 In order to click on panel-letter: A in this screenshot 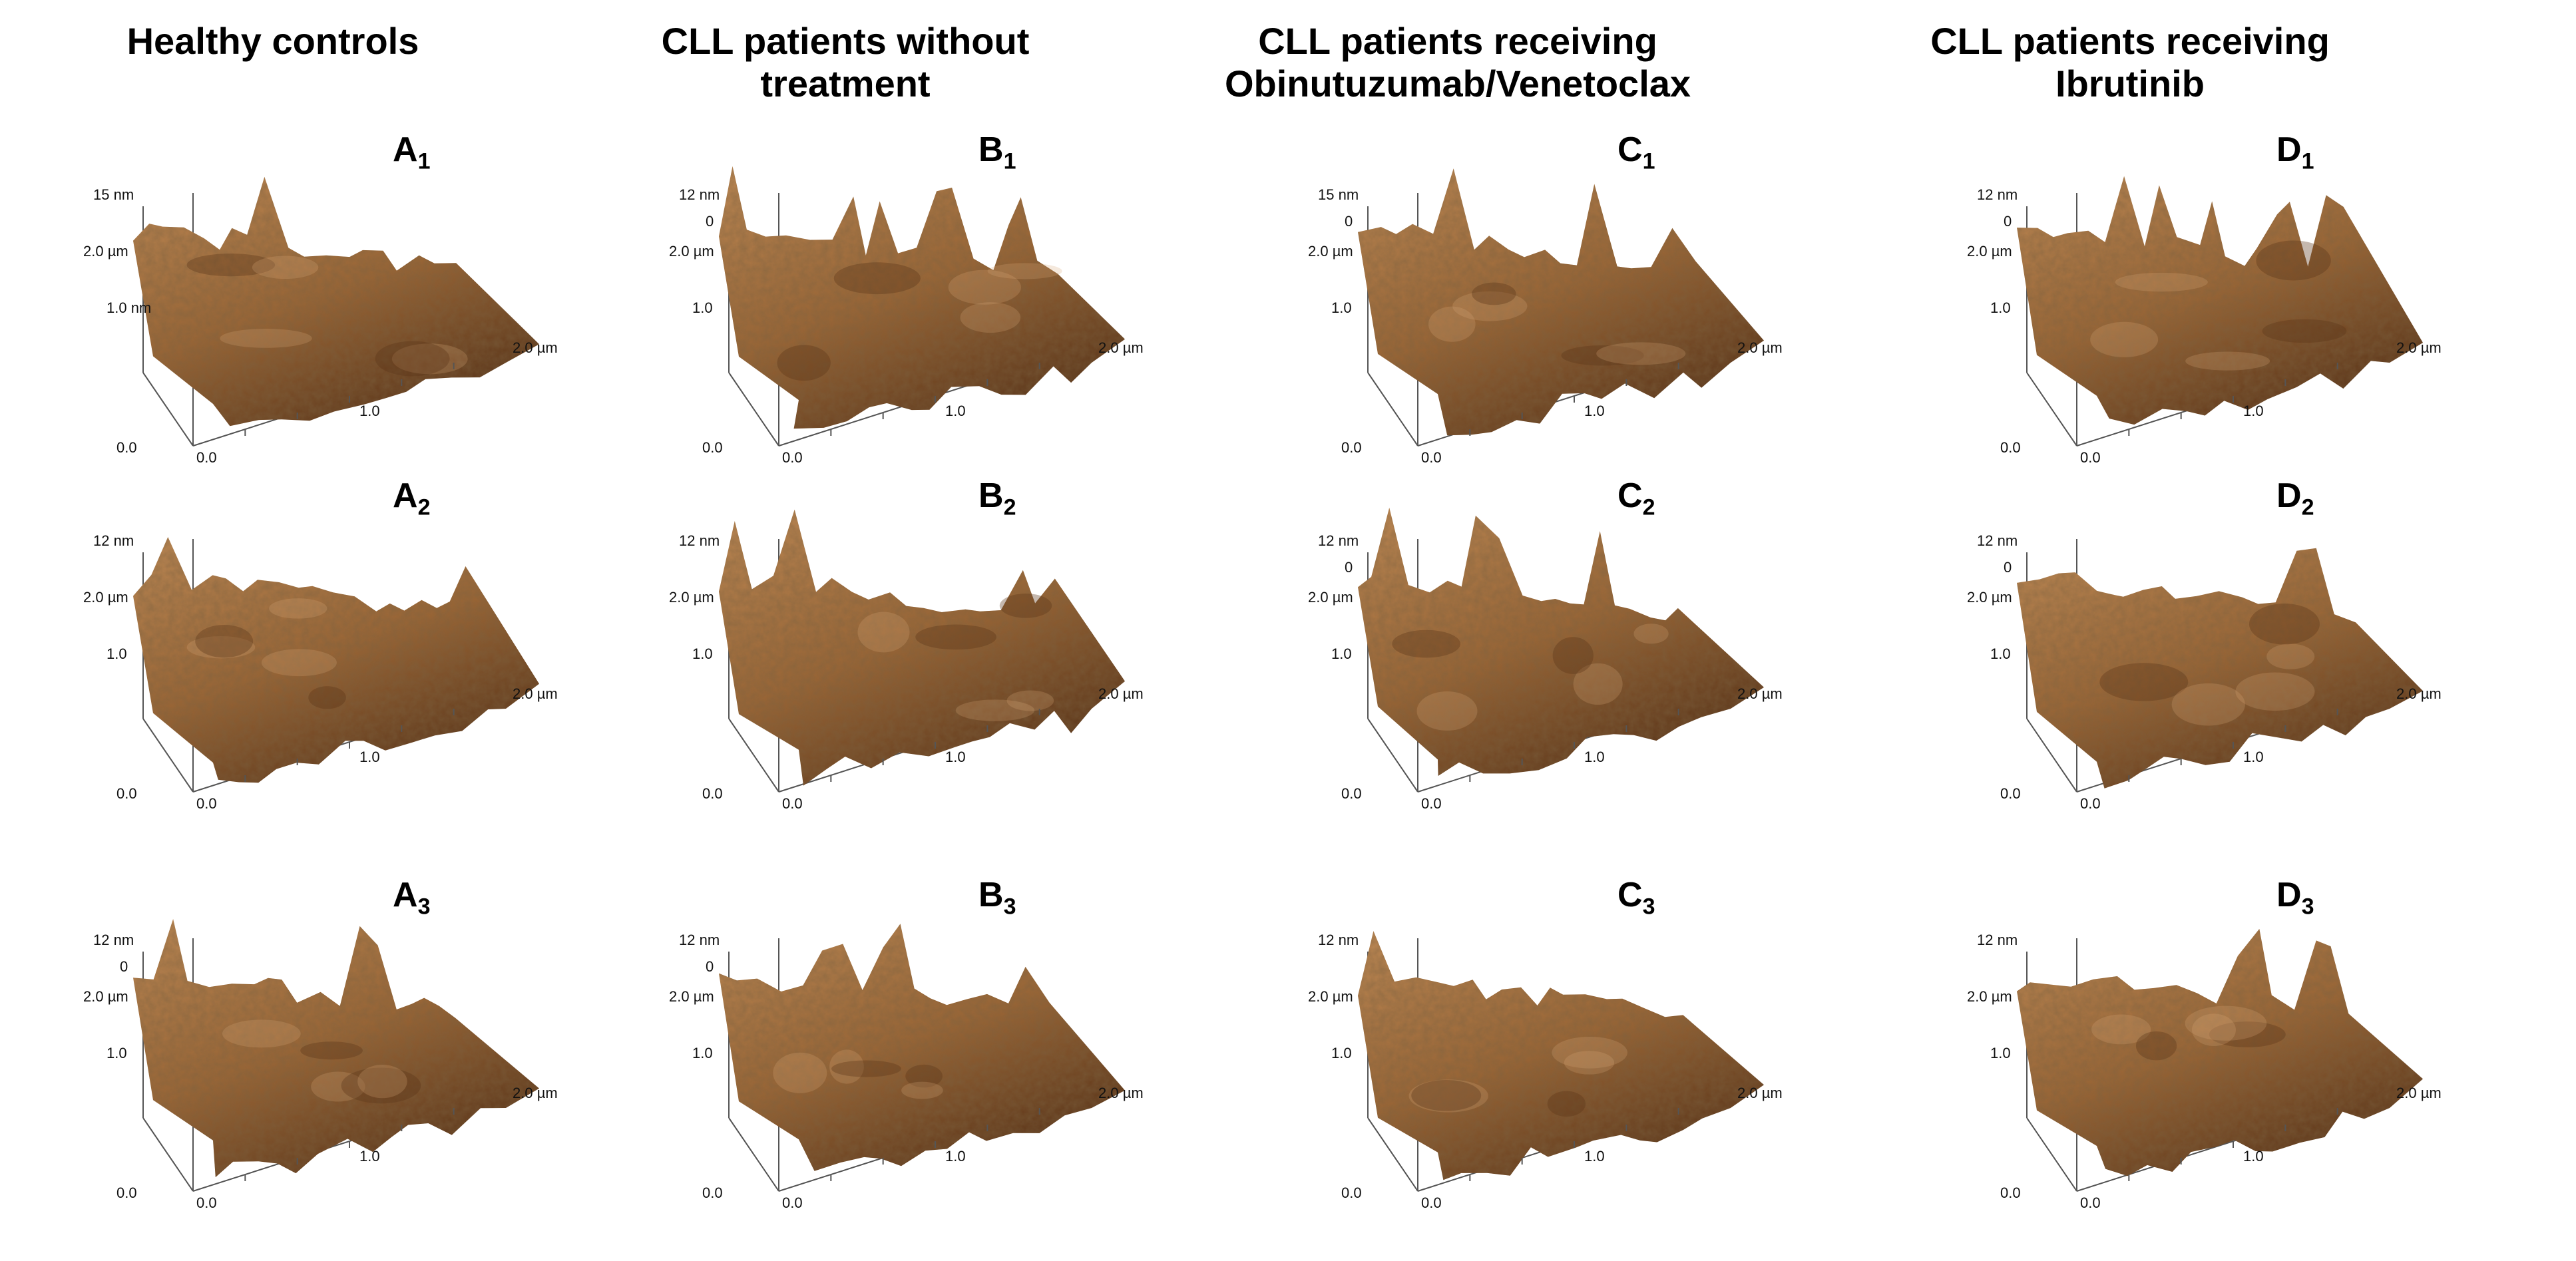, I will do `click(405, 495)`.